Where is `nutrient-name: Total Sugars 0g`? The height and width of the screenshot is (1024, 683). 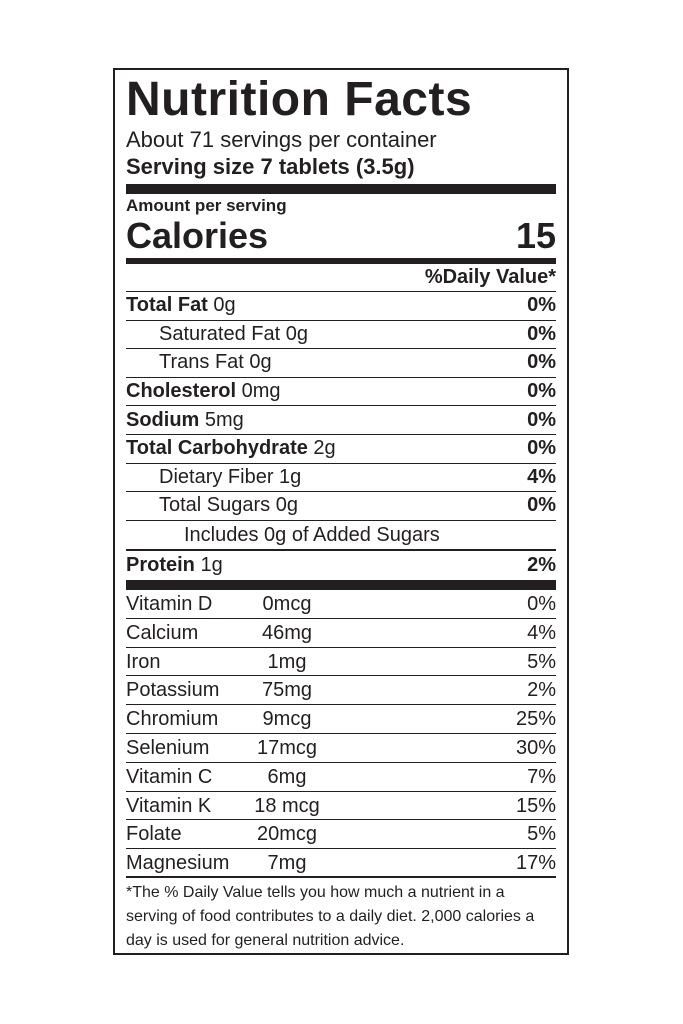
nutrient-name: Total Sugars 0g is located at coordinates (228, 505).